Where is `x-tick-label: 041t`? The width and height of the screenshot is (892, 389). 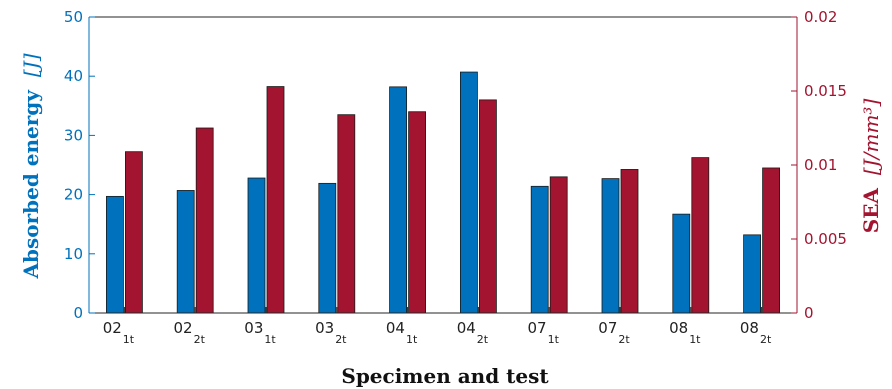 x-tick-label: 041t is located at coordinates (402, 332).